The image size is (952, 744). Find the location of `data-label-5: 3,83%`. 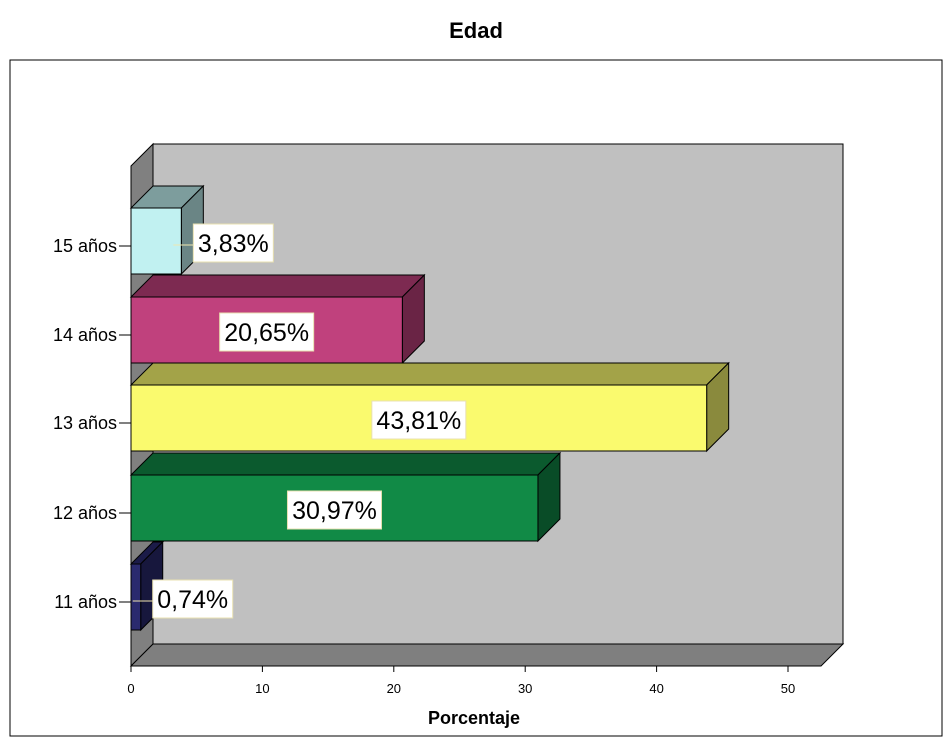

data-label-5: 3,83% is located at coordinates (233, 243).